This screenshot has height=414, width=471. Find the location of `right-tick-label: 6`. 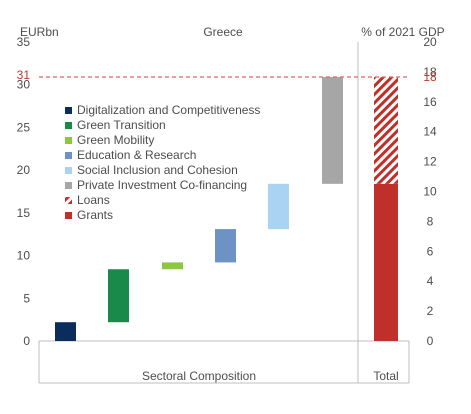

right-tick-label: 6 is located at coordinates (430, 251).